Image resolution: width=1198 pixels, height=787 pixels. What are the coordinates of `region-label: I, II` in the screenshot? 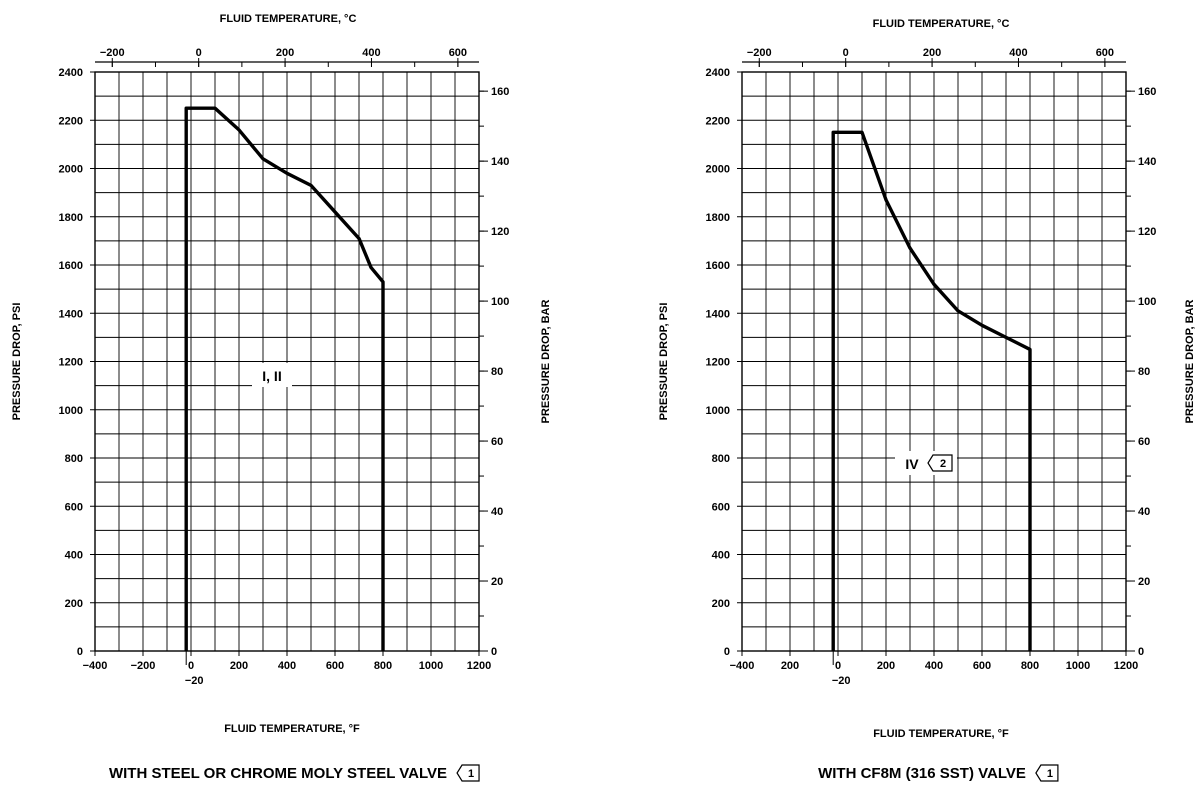 It's located at (271, 376).